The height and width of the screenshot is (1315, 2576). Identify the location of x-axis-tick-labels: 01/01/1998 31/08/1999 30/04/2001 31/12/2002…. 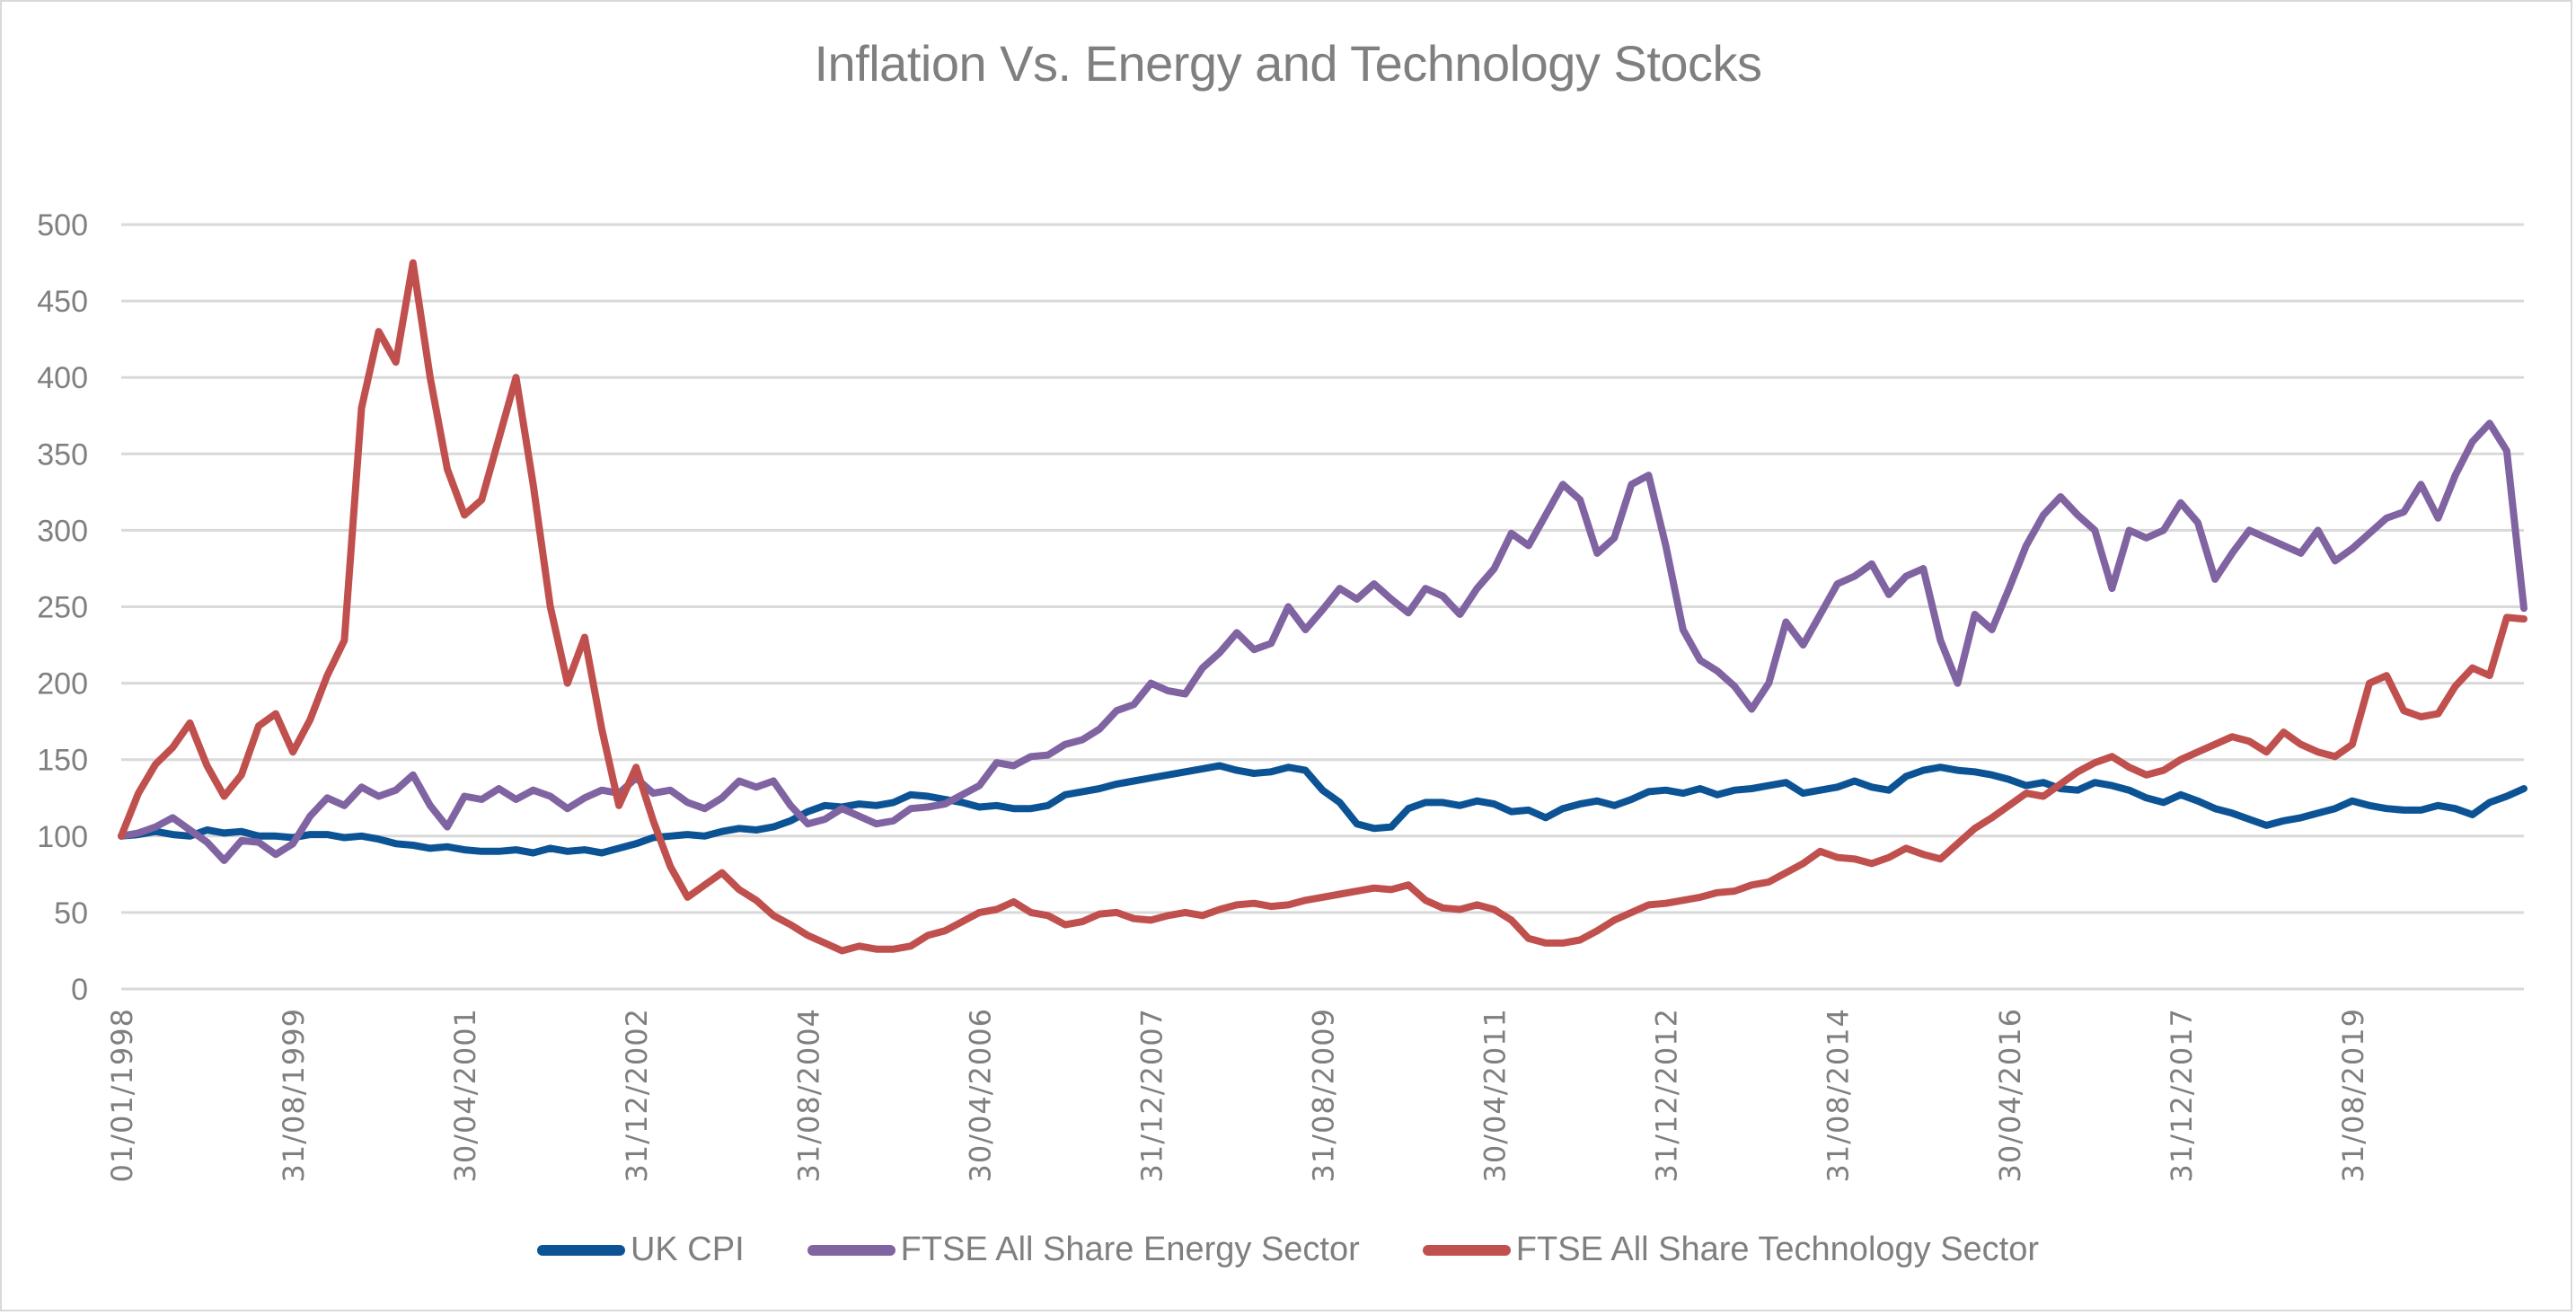
(1237, 1095).